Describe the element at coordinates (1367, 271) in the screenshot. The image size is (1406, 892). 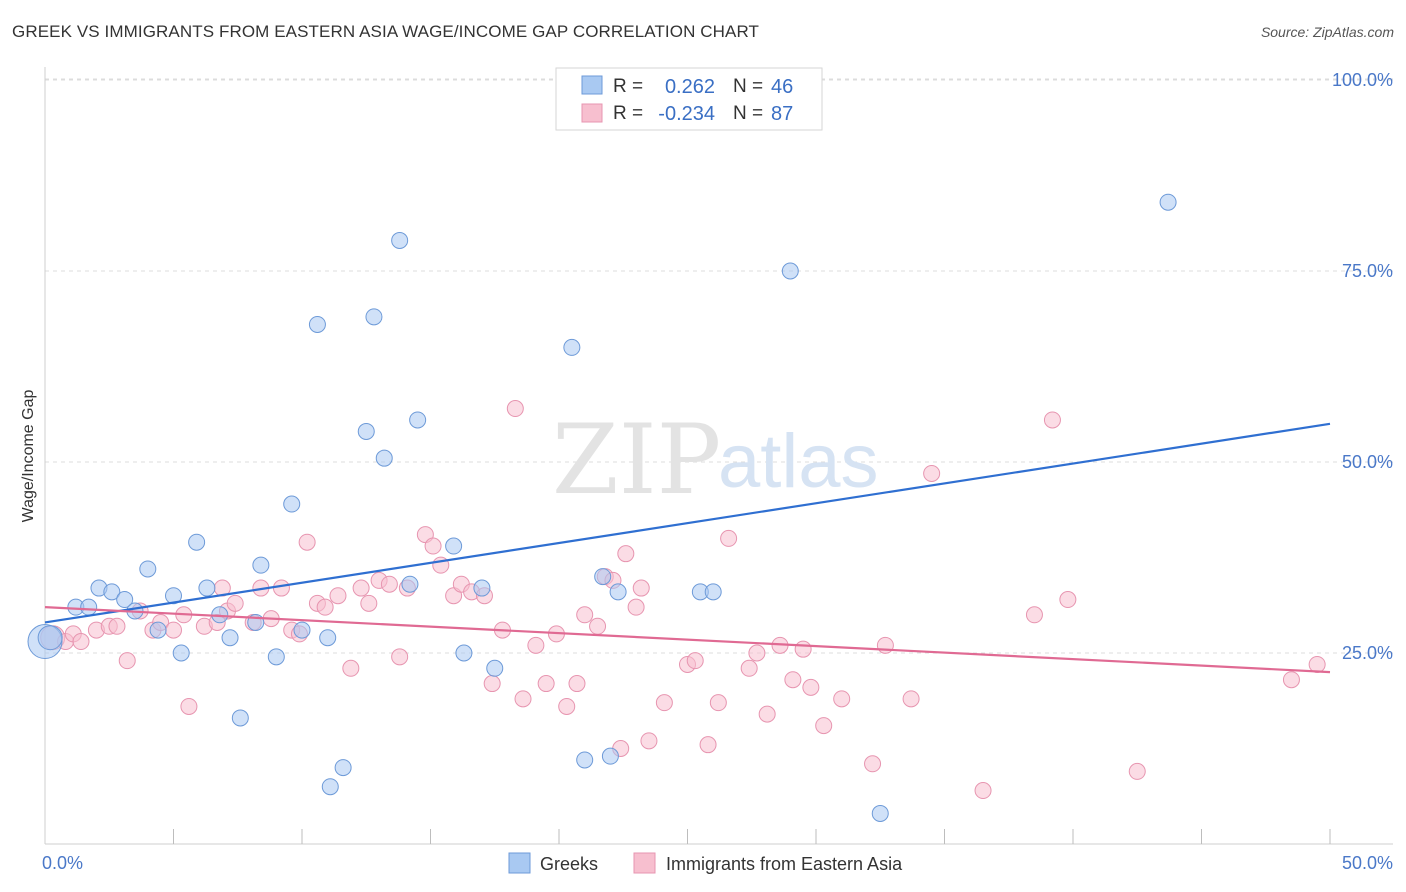
I see `y-tick-label-2: 75.0%` at that location.